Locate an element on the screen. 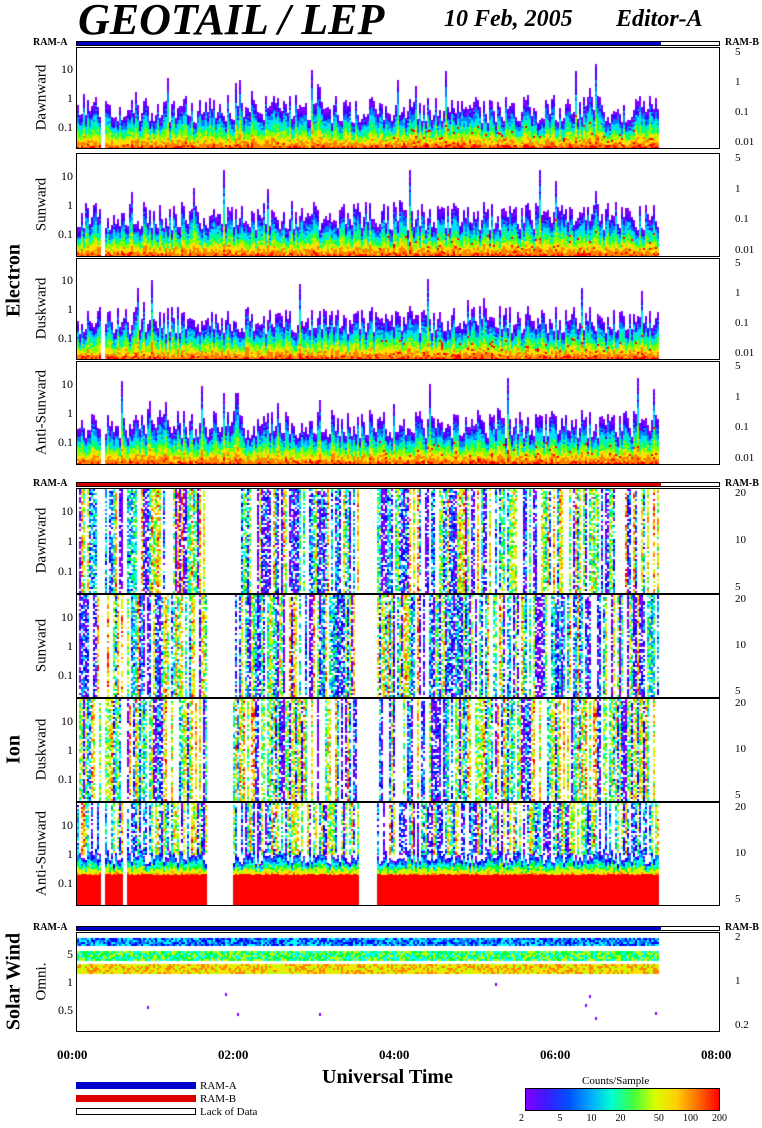 This screenshot has height=1128, width=762. legend-label-lack-of-data: Lack of Data is located at coordinates (229, 1112).